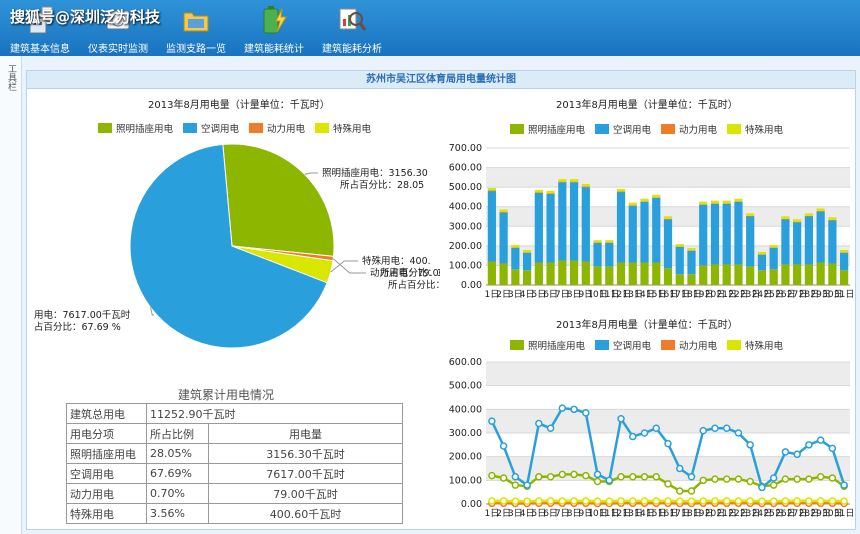 This screenshot has width=860, height=534. I want to click on nav-meter-monitor: 仪表实时监测, so click(118, 28).